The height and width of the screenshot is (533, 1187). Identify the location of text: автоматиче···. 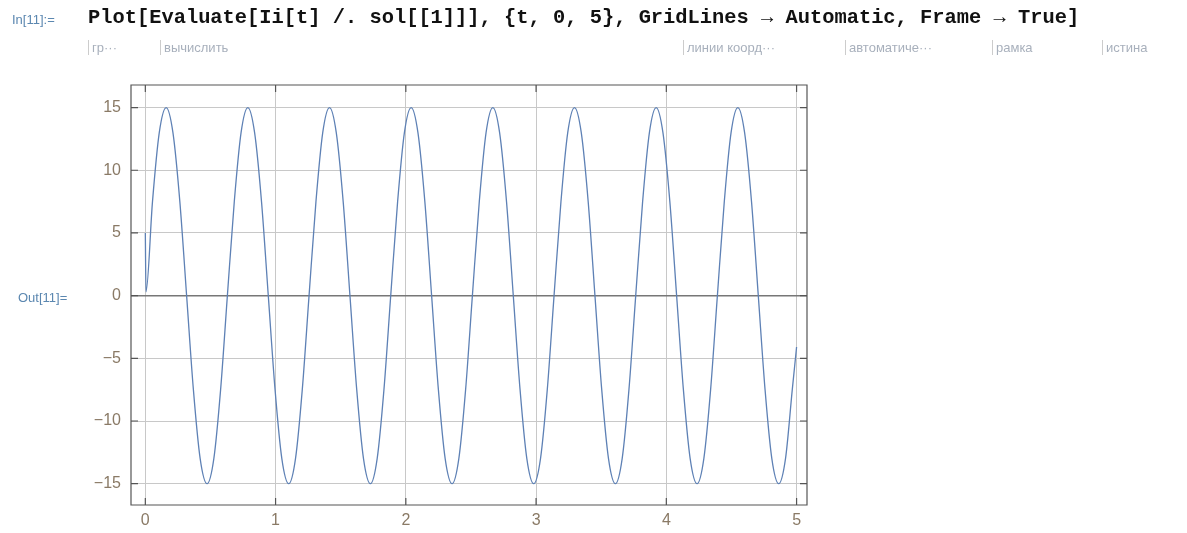
(888, 47).